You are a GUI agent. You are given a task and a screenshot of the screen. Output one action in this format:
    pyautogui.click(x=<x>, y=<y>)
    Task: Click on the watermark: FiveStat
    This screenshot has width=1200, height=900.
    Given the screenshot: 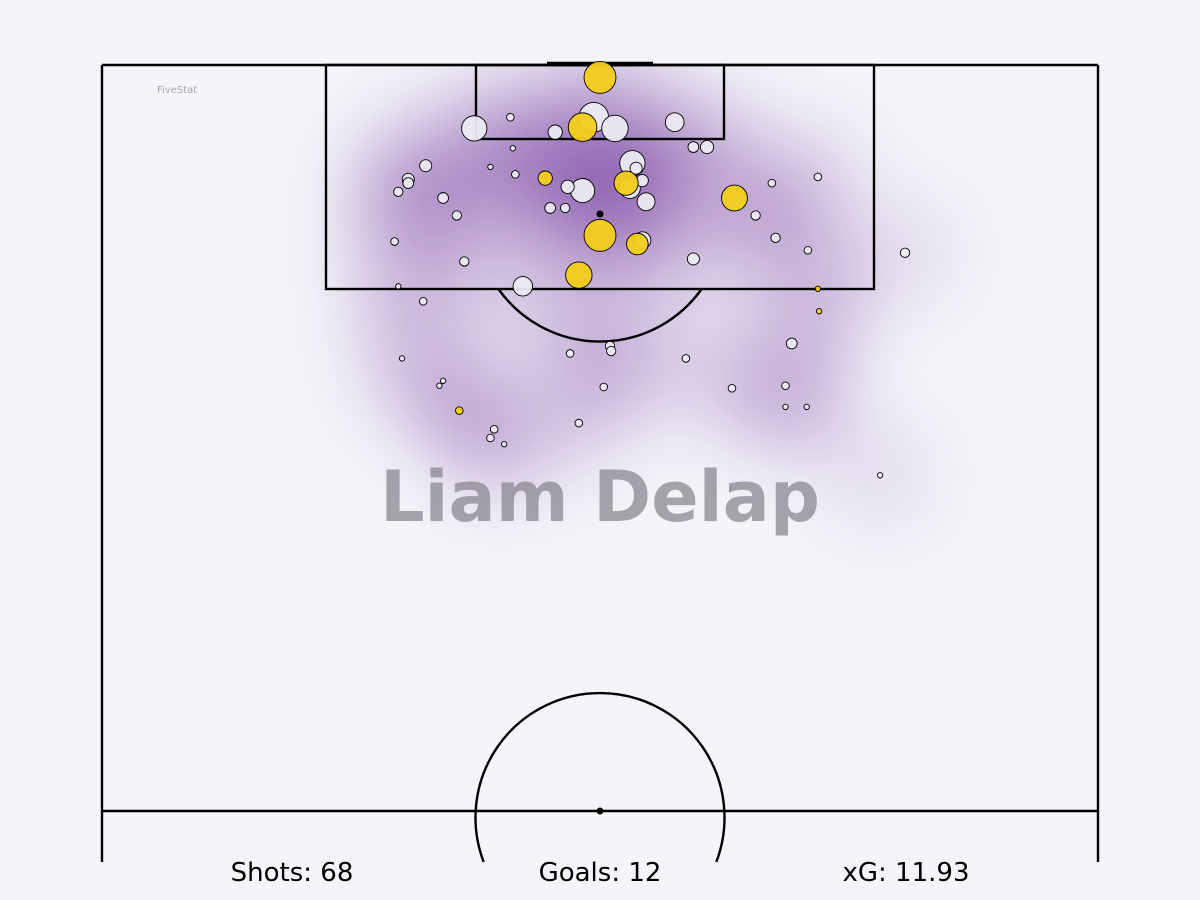 What is the action you would take?
    pyautogui.click(x=177, y=90)
    